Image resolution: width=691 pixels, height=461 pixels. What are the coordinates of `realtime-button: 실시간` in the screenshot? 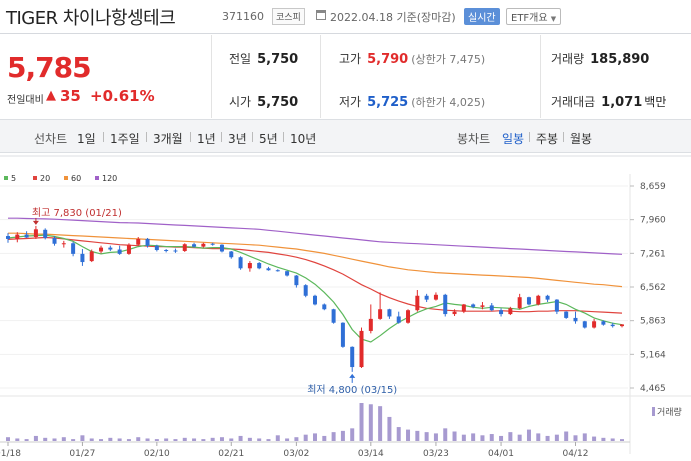 It's located at (482, 16).